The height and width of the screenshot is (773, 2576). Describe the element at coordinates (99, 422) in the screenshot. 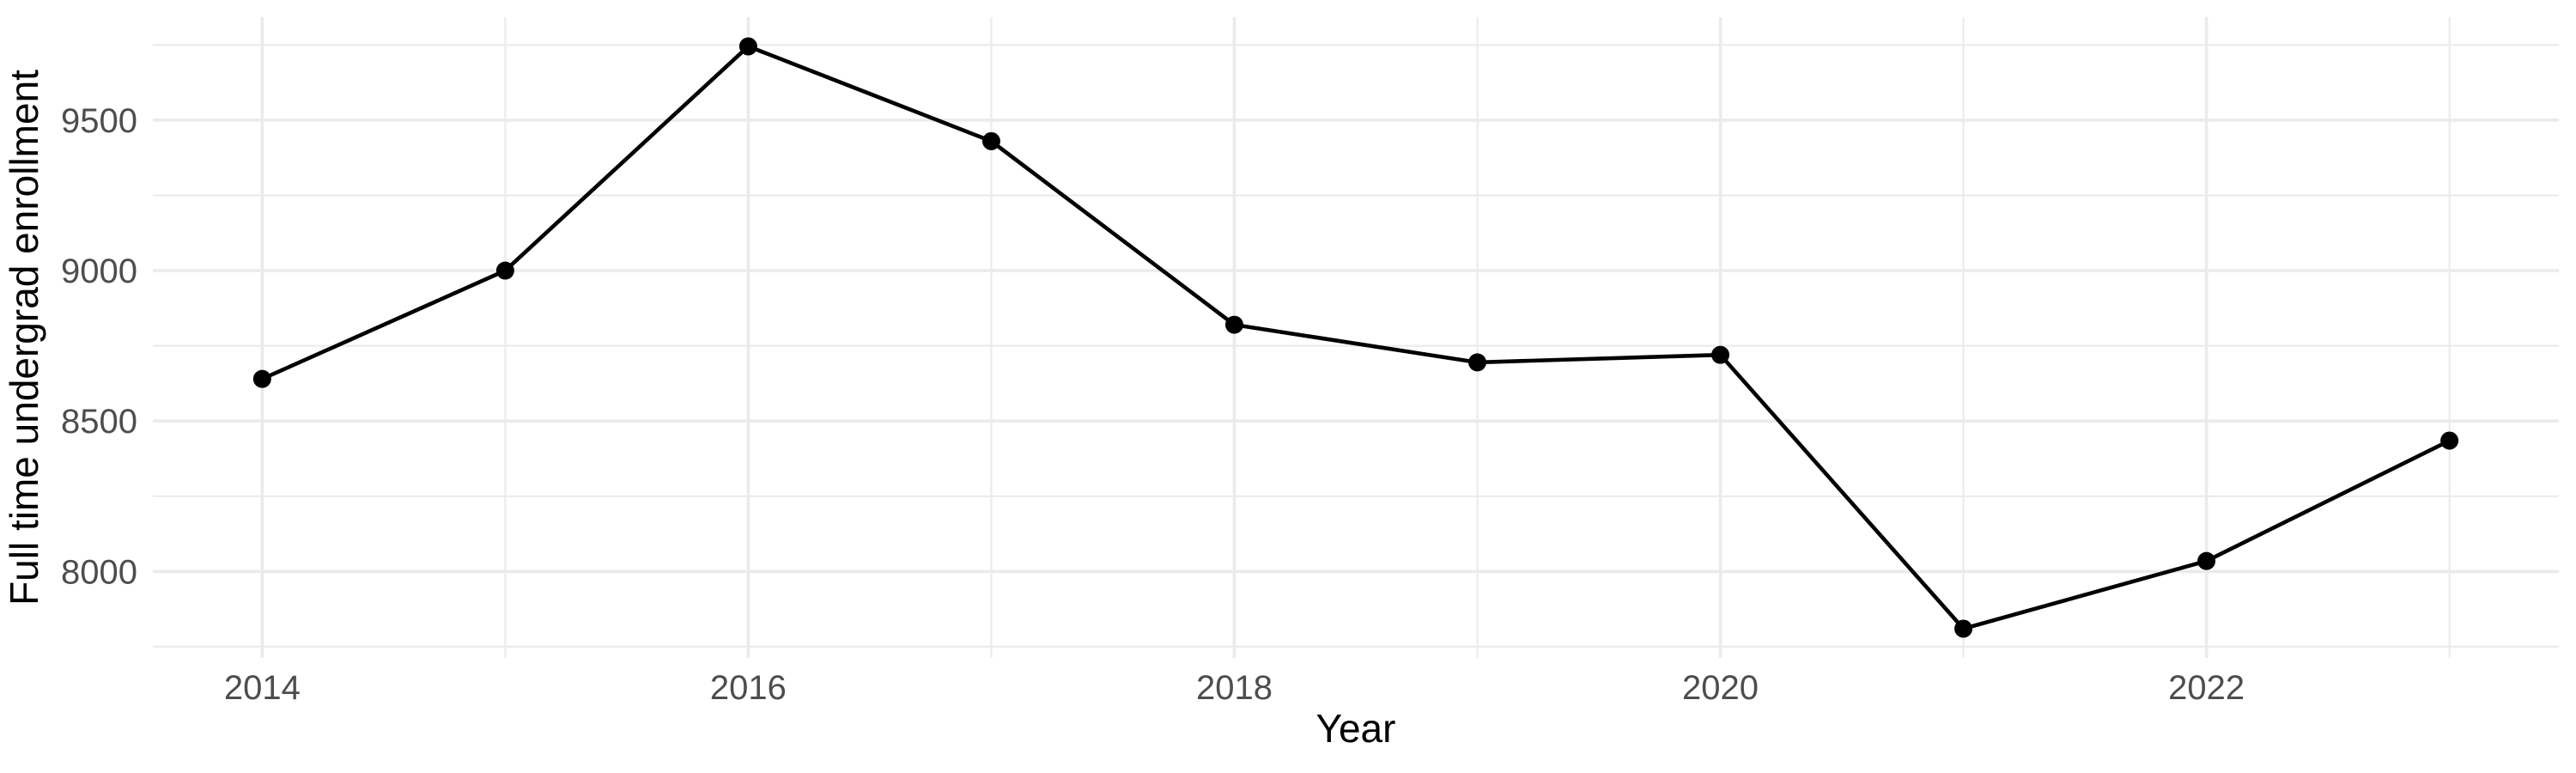

I see `y-tick-label: 8500` at that location.